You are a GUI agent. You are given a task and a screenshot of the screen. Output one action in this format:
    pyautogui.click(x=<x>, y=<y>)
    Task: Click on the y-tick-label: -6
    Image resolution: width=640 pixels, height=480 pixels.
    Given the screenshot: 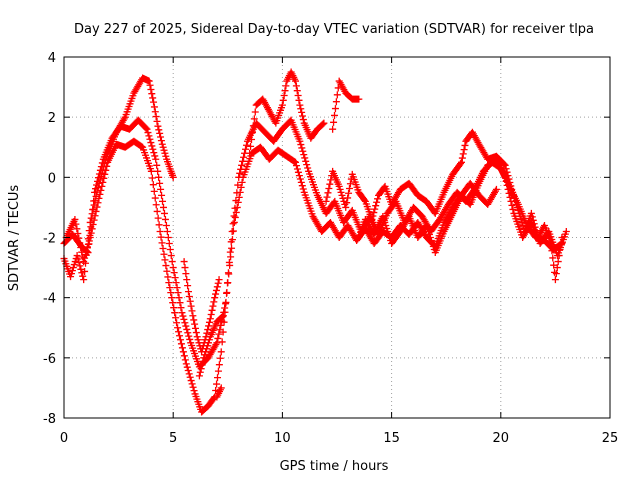 What is the action you would take?
    pyautogui.click(x=49, y=359)
    